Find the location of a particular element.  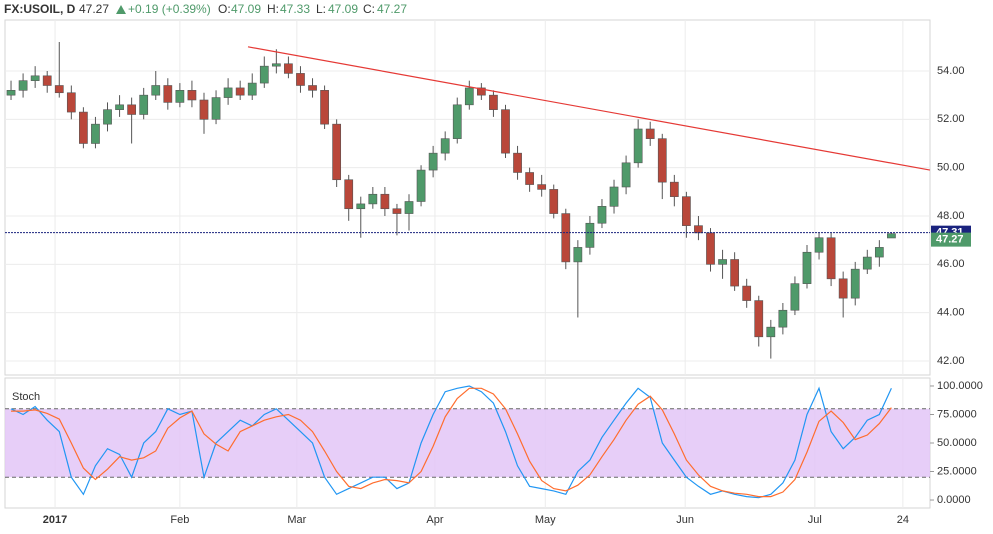

x-tick-label: Apr is located at coordinates (434, 520).